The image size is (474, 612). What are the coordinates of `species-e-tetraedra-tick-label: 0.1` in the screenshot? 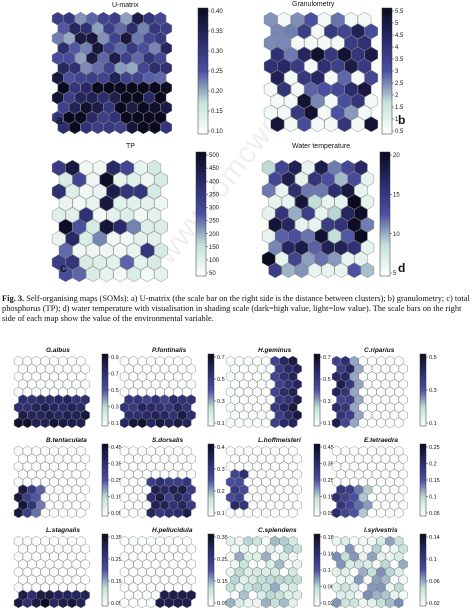 It's located at (433, 497).